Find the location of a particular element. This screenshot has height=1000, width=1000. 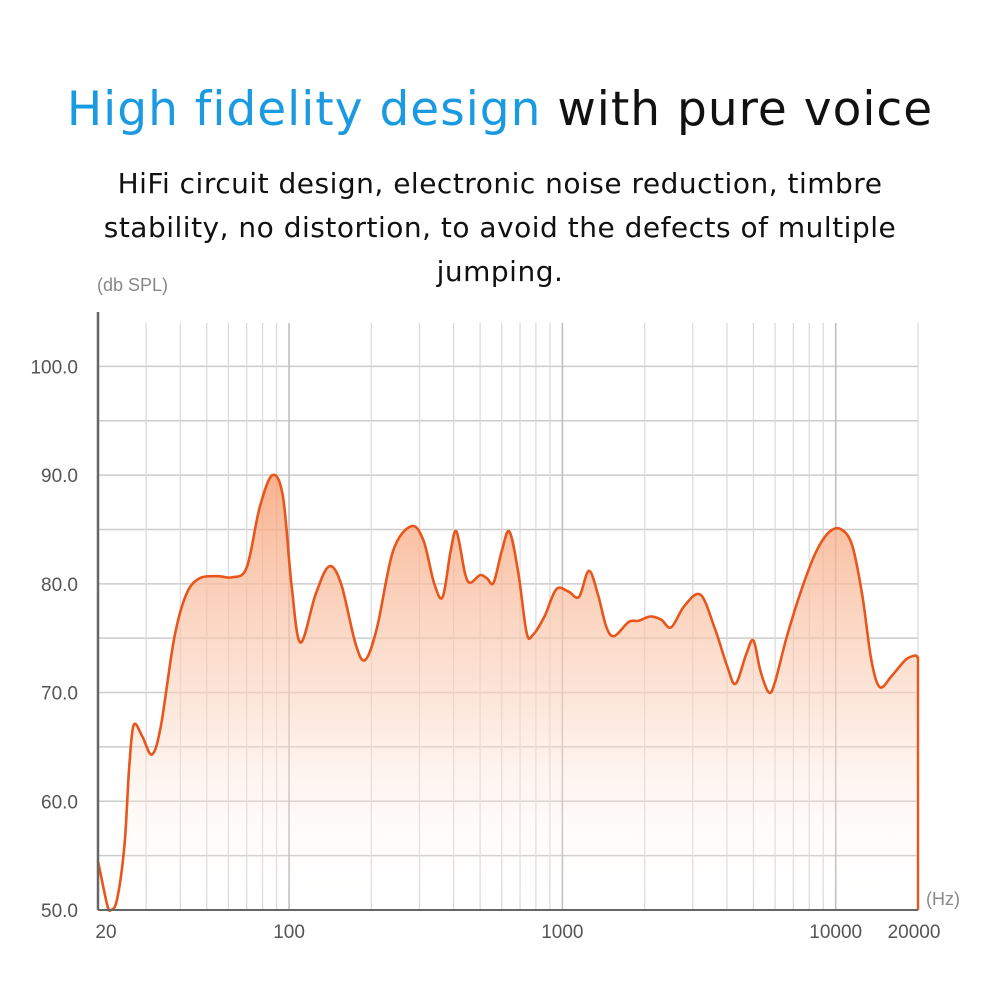

y-tick-label: 70.0 is located at coordinates (59, 694).